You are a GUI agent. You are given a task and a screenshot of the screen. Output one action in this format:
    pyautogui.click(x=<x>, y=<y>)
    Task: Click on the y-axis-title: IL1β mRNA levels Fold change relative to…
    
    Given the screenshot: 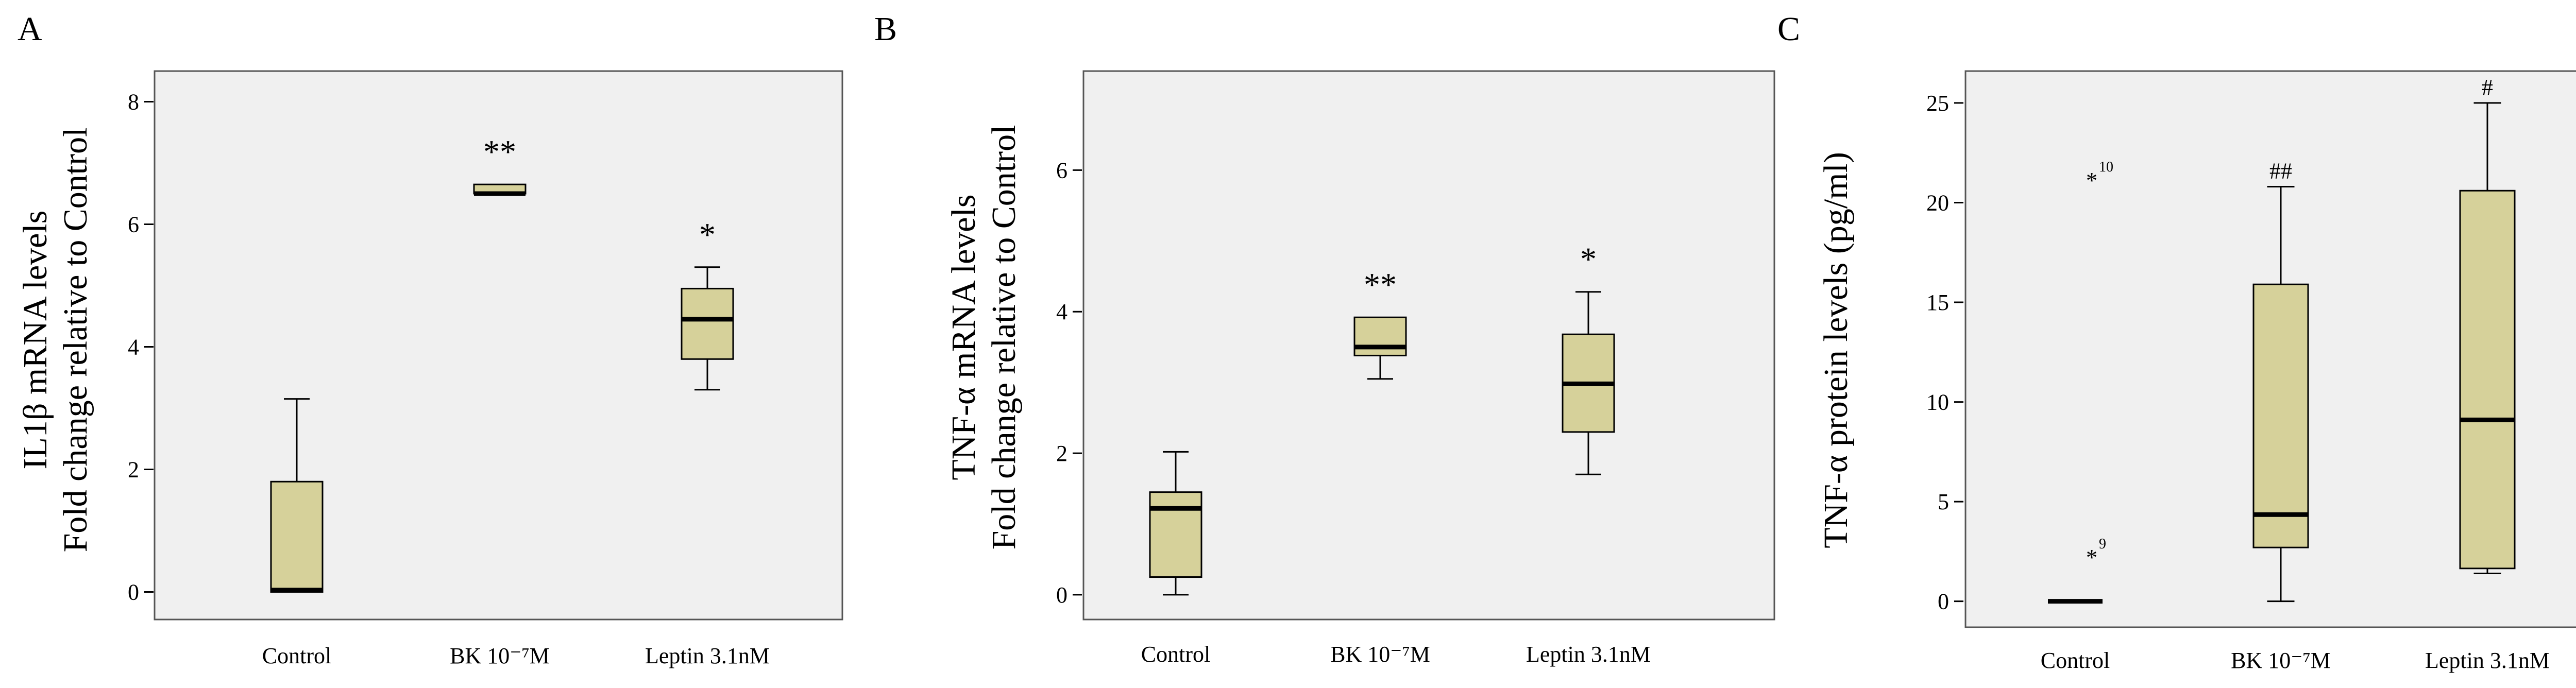 What is the action you would take?
    pyautogui.click(x=55, y=340)
    